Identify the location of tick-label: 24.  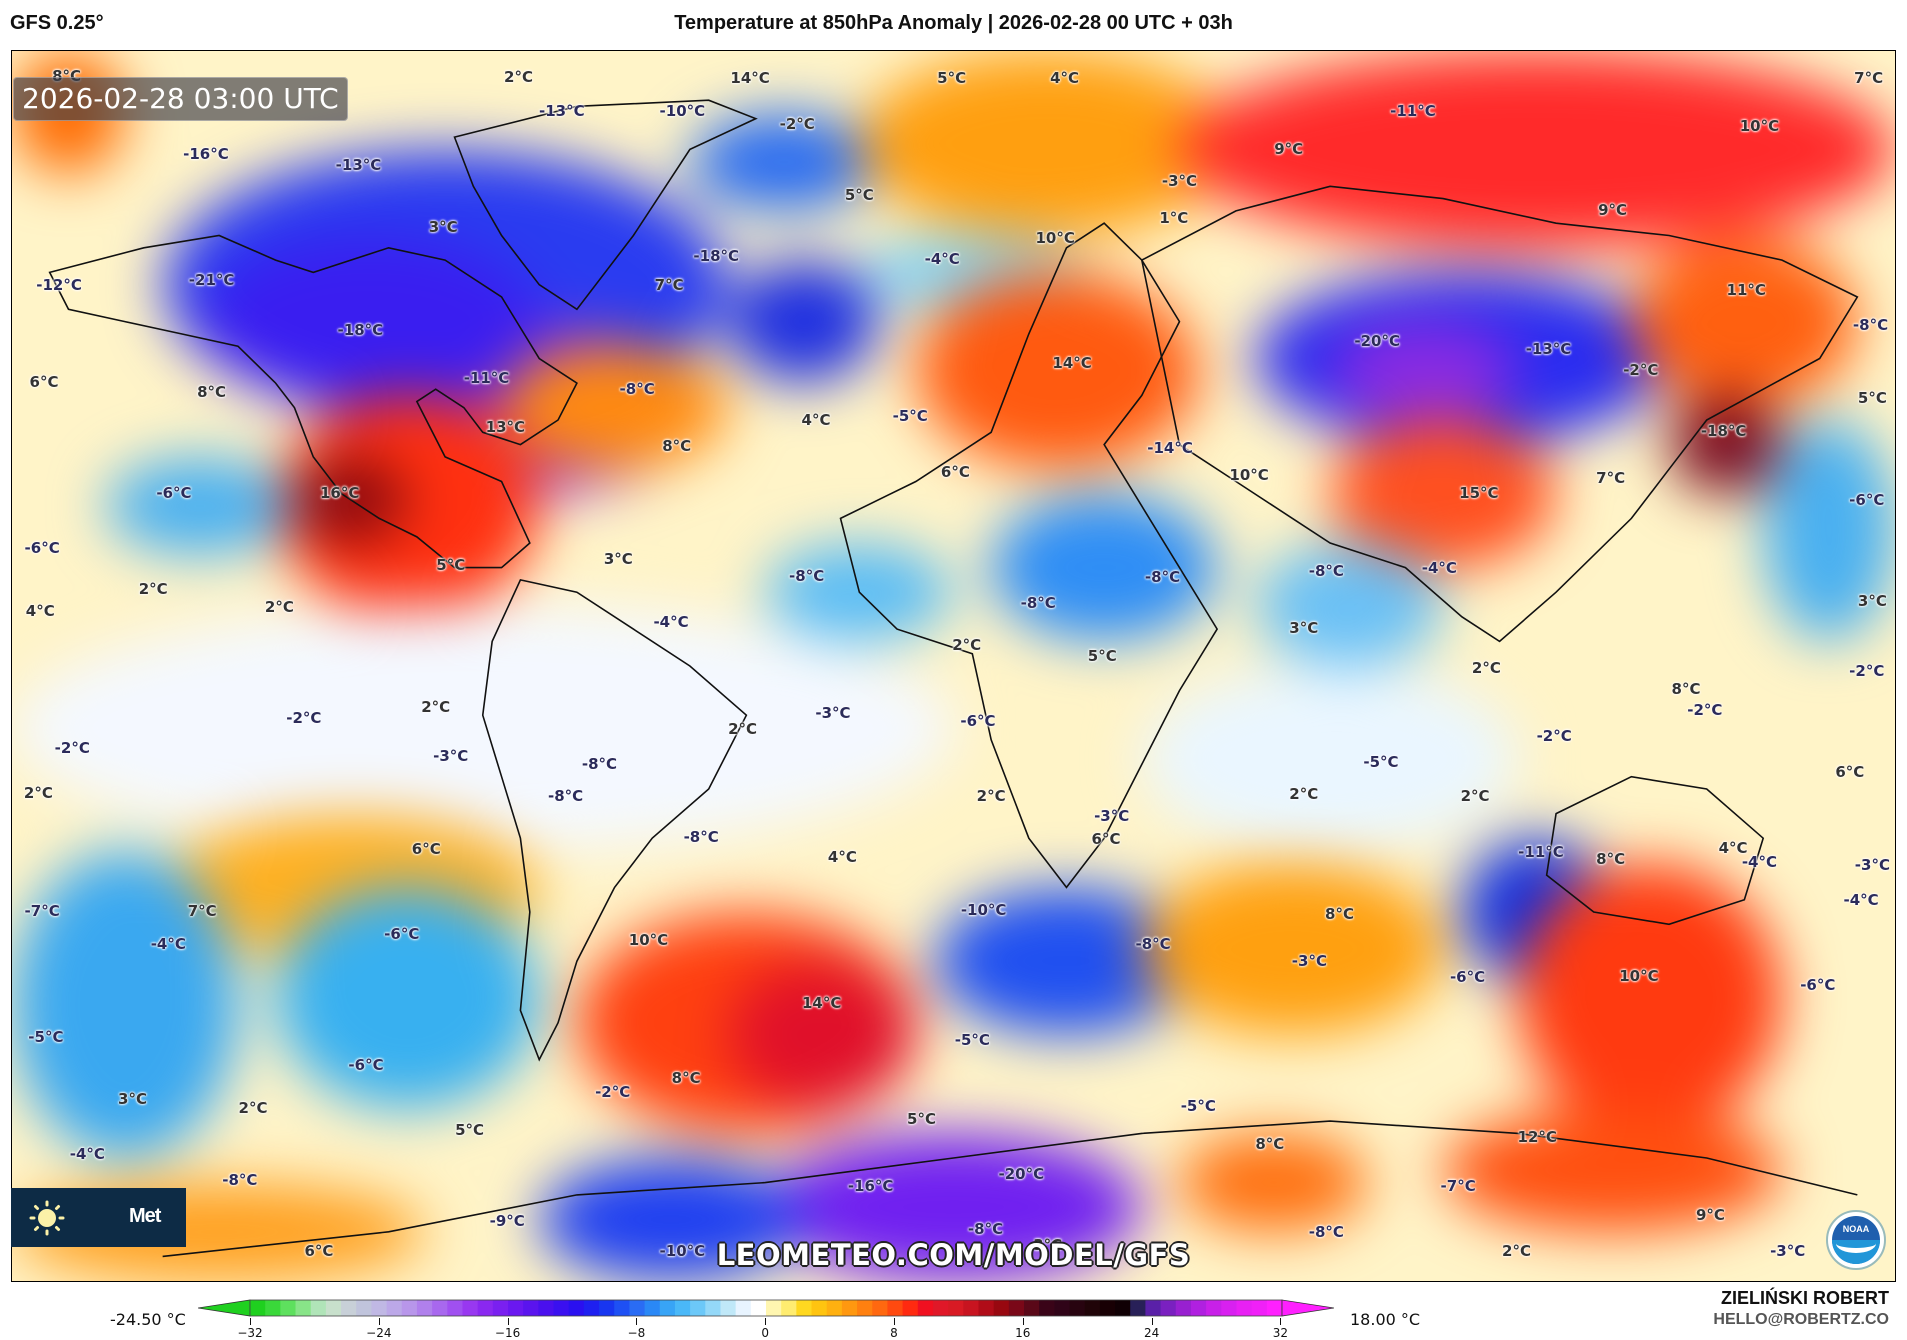
(1151, 1333).